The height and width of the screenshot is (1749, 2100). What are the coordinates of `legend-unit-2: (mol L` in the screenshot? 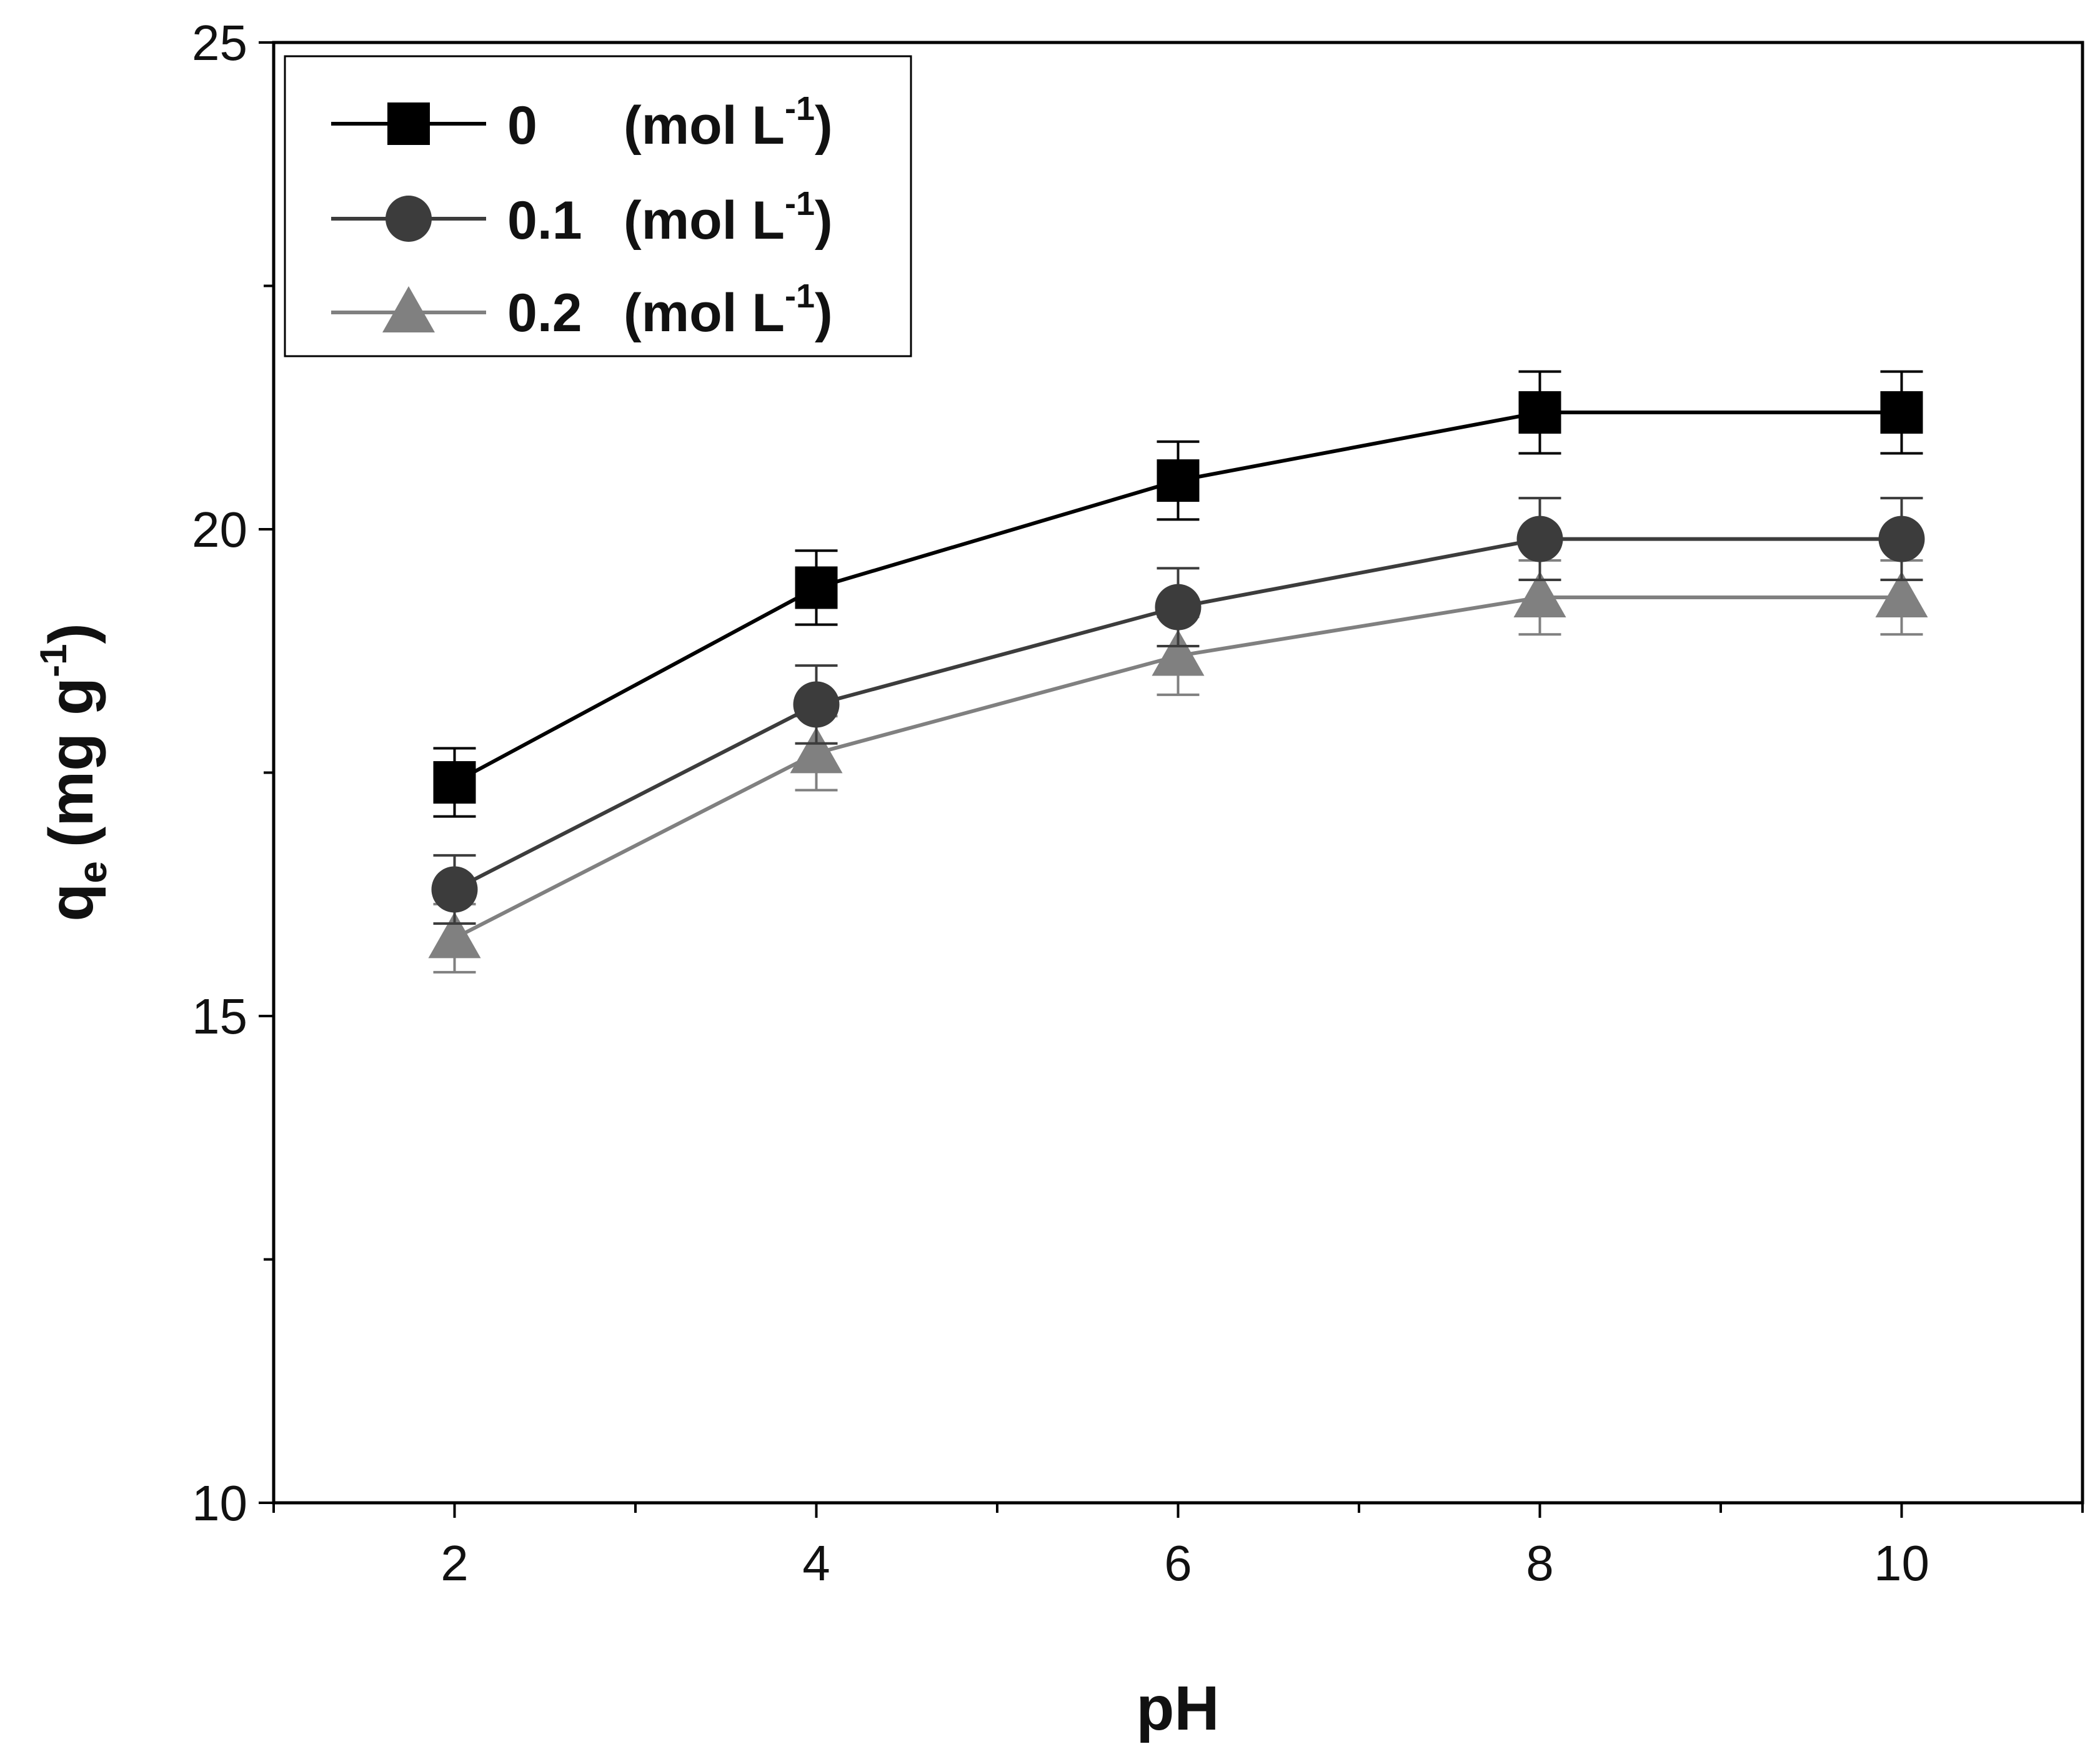 It's located at (704, 313).